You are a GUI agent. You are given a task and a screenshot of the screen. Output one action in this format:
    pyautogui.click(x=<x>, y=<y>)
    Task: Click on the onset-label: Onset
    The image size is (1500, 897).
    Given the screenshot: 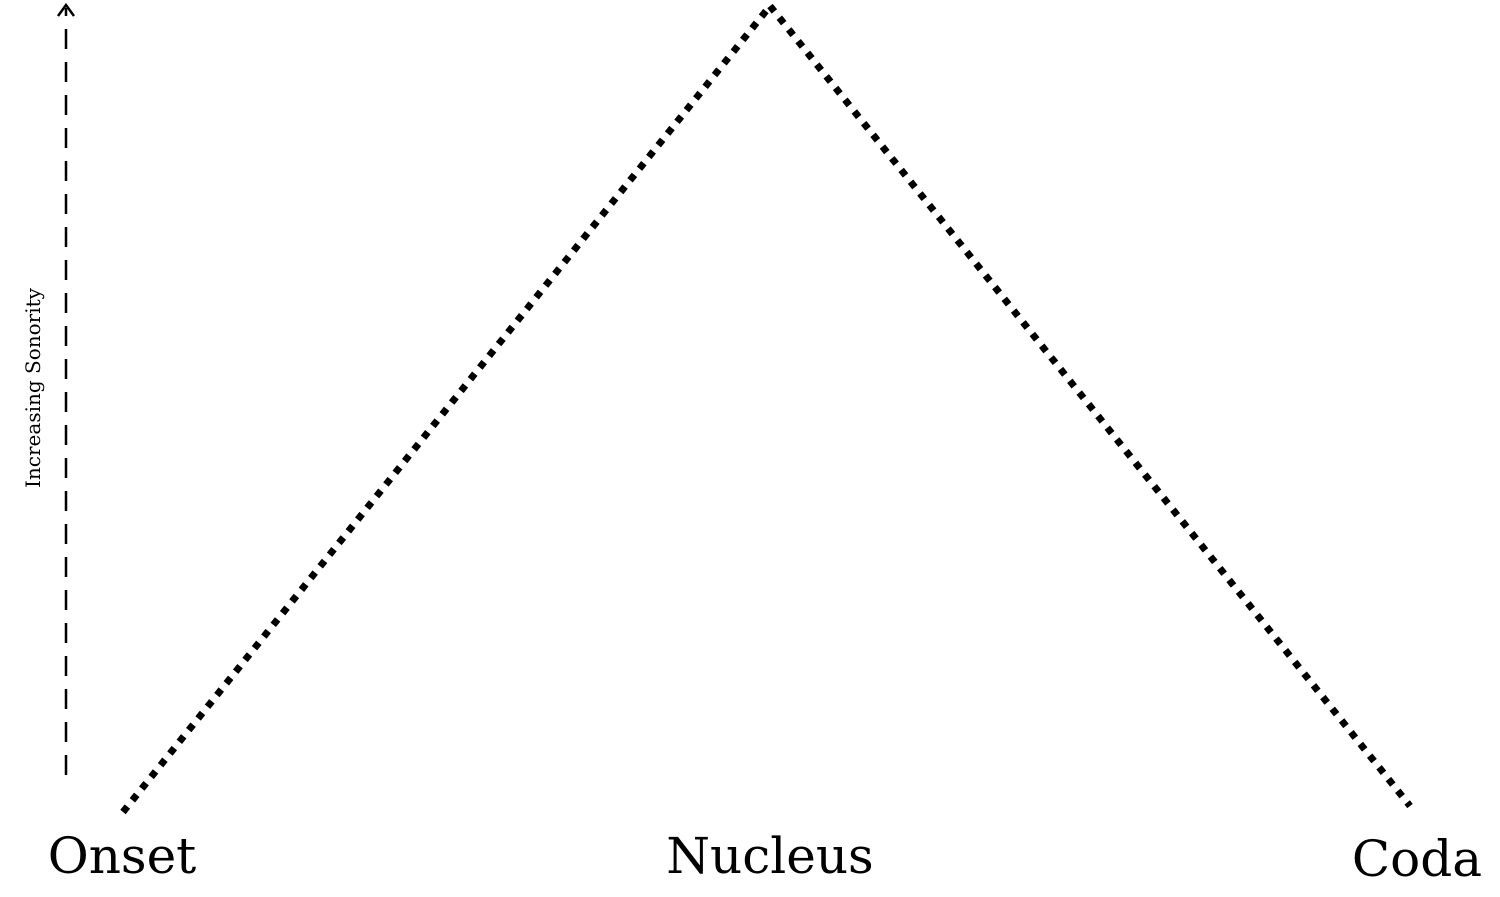 What is the action you would take?
    pyautogui.click(x=122, y=856)
    